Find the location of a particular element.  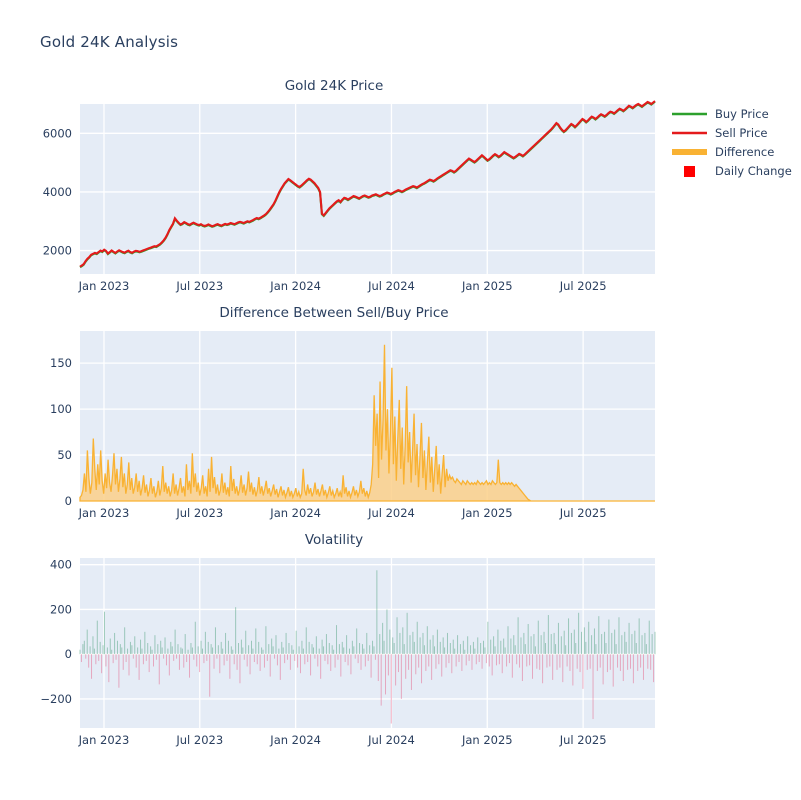

x-tick-label: Jul 2024 is located at coordinates (391, 740).